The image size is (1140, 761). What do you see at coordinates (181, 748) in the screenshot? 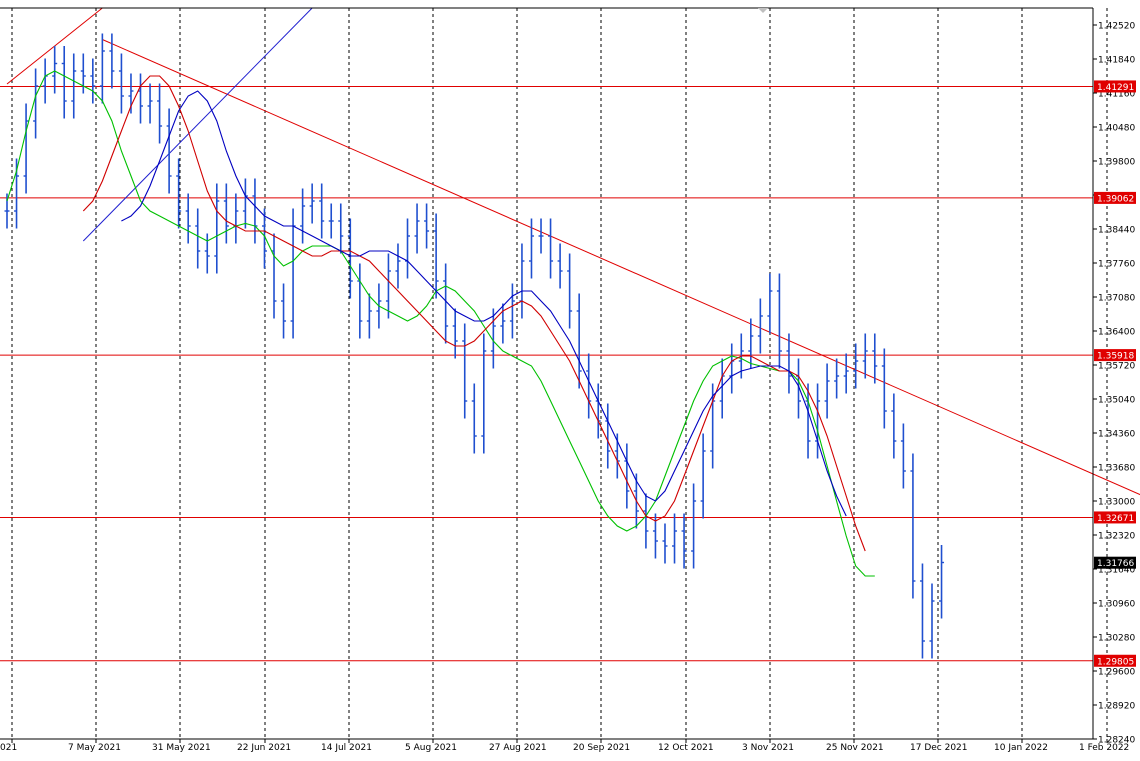
I see `x-tick-label: 31 May 2021` at bounding box center [181, 748].